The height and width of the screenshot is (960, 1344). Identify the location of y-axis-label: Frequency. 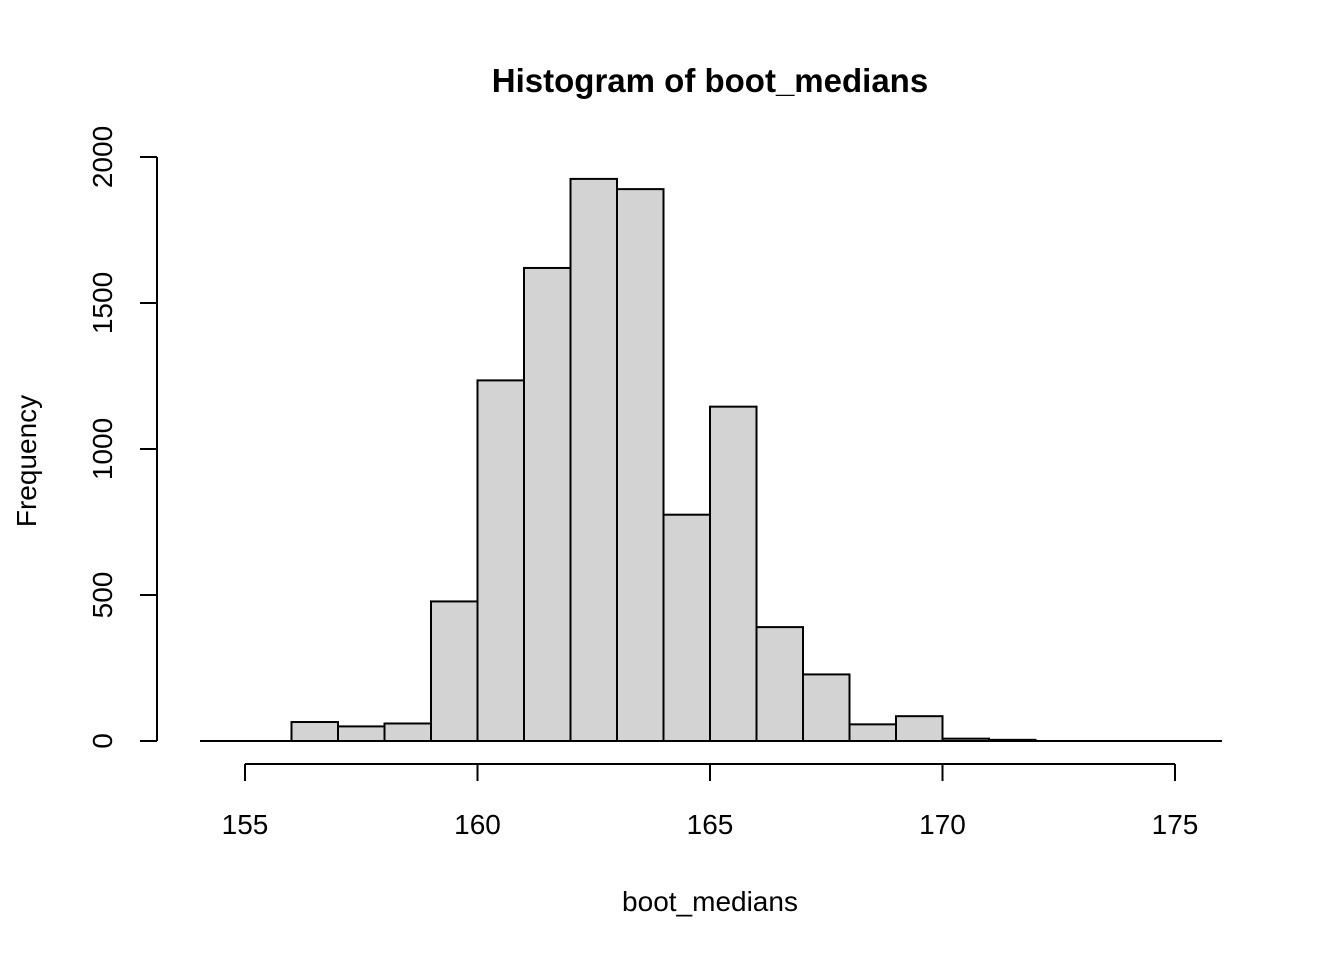
(26, 461).